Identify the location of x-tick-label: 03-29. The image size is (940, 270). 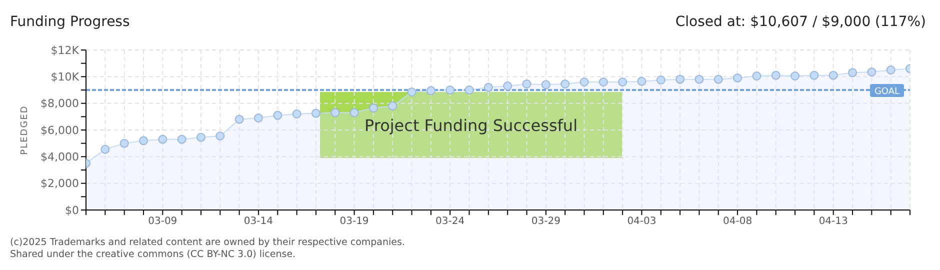
(545, 222).